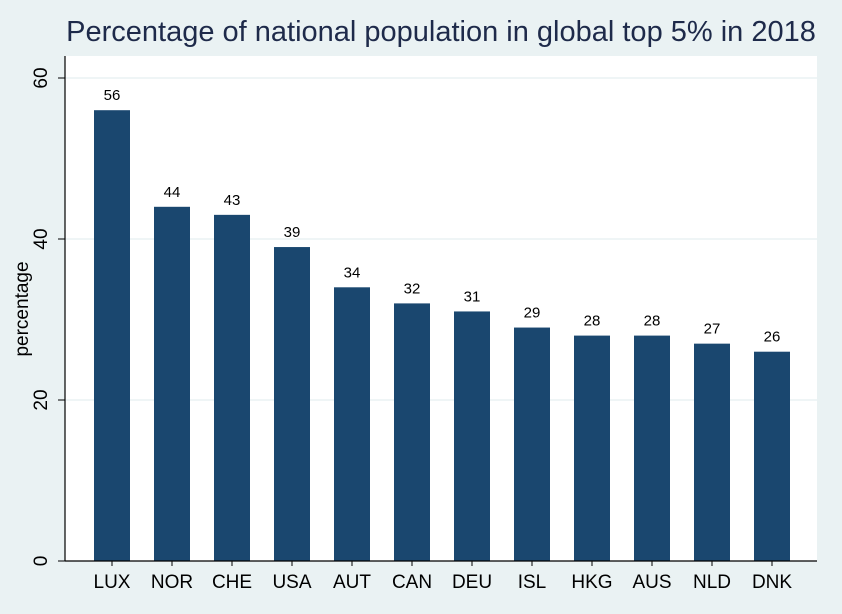  What do you see at coordinates (412, 288) in the screenshot?
I see `data-label: 32` at bounding box center [412, 288].